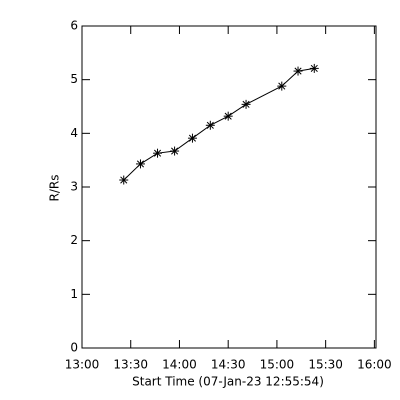  Describe the element at coordinates (179, 365) in the screenshot. I see `x-tick-label: 14:00` at that location.